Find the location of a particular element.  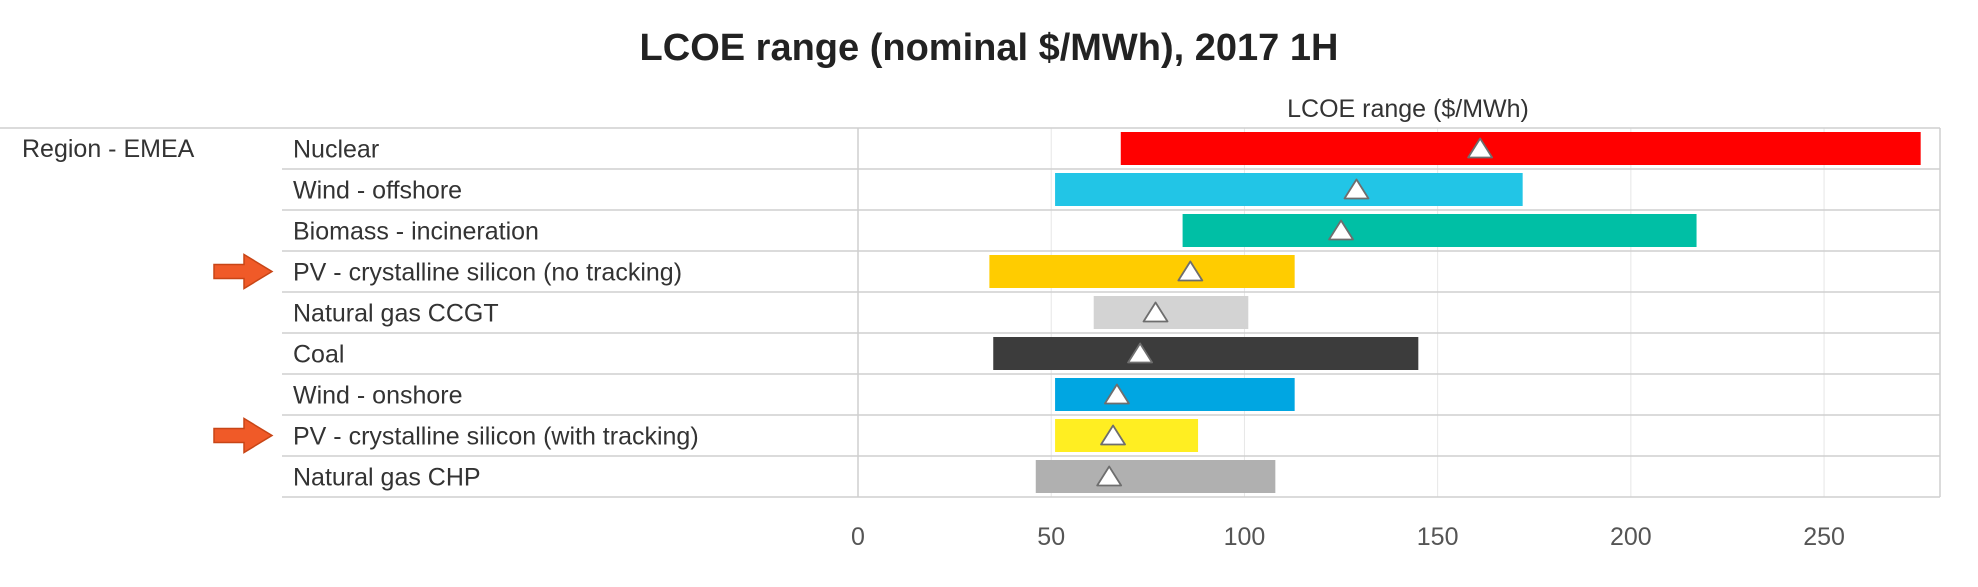

category-row: Biomass - incineration is located at coordinates (995, 230).